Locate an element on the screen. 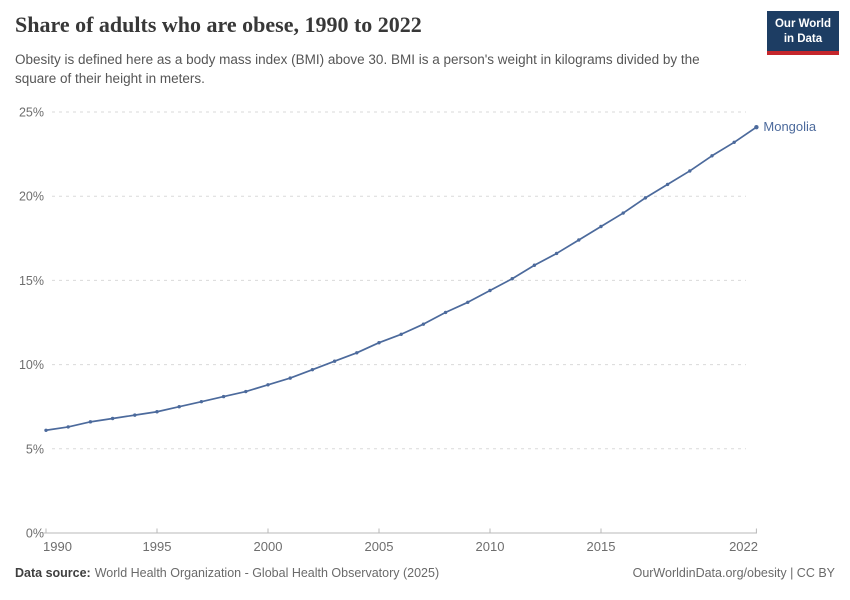 Image resolution: width=850 pixels, height=600 pixels. owid-logo-line2: in Data is located at coordinates (803, 38).